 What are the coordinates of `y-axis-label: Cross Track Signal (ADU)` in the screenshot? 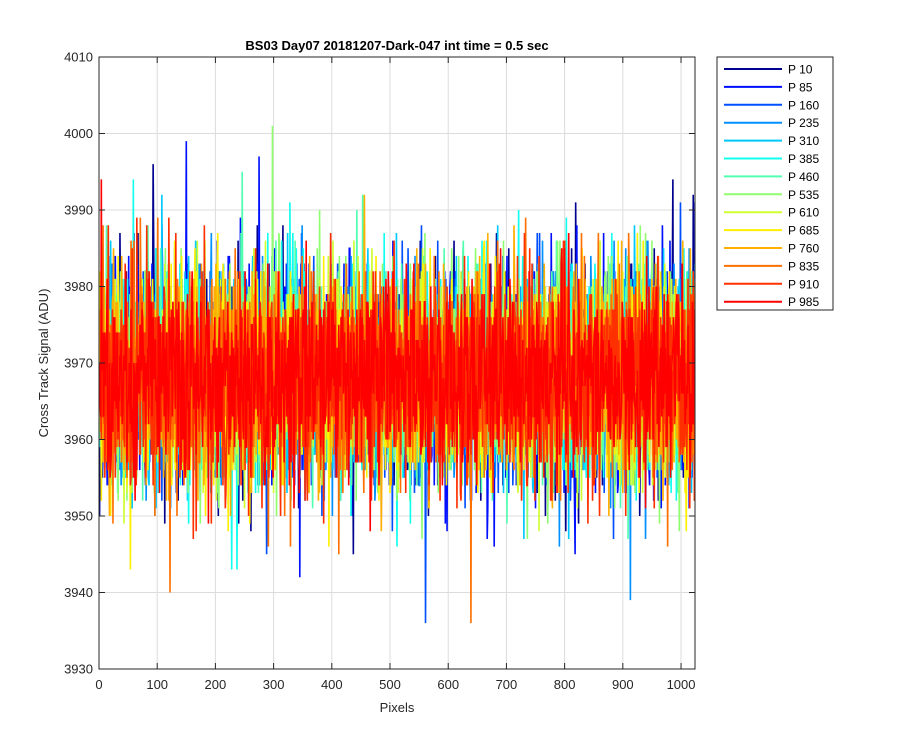 It's located at (43, 363).